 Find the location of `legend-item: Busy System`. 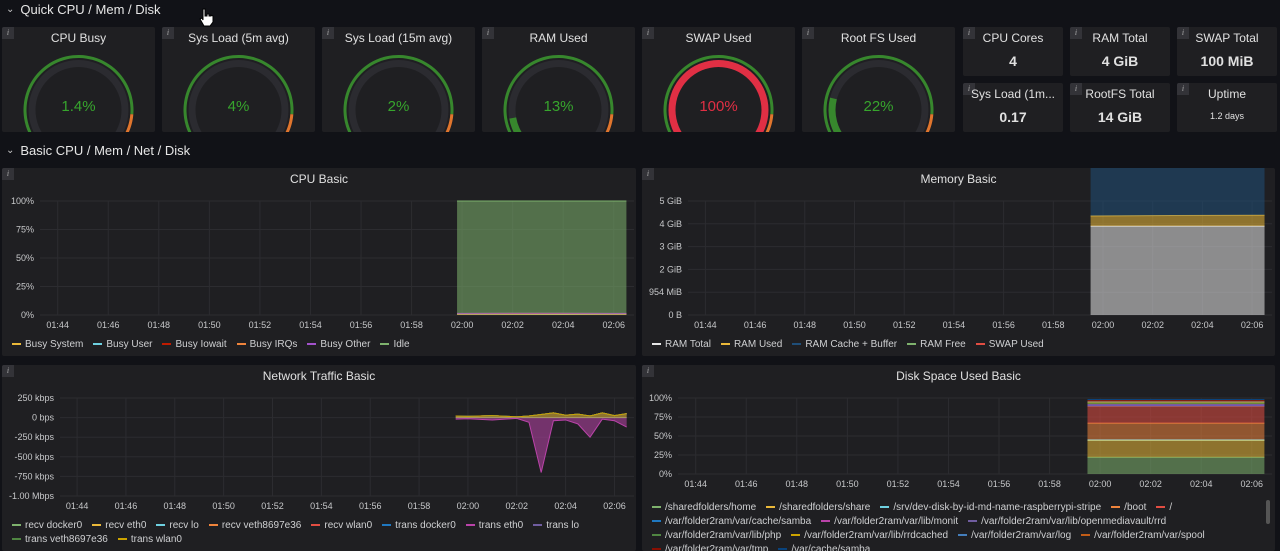

legend-item: Busy System is located at coordinates (47, 345).